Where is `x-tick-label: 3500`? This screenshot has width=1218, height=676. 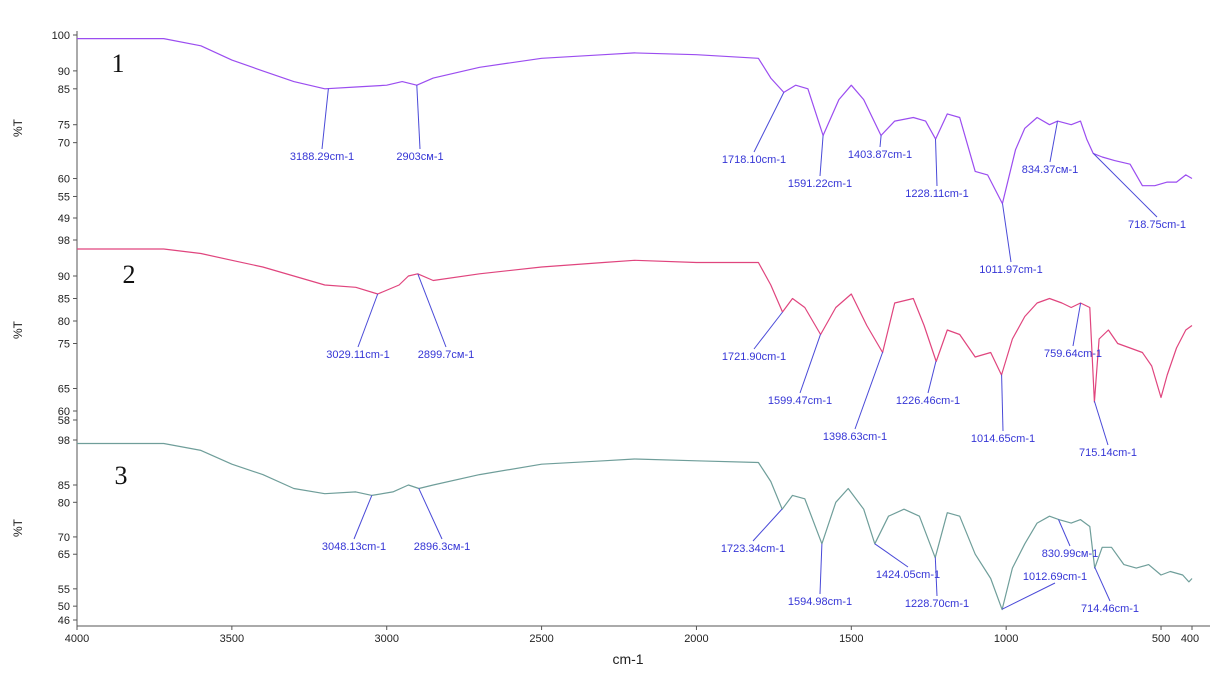 x-tick-label: 3500 is located at coordinates (232, 639).